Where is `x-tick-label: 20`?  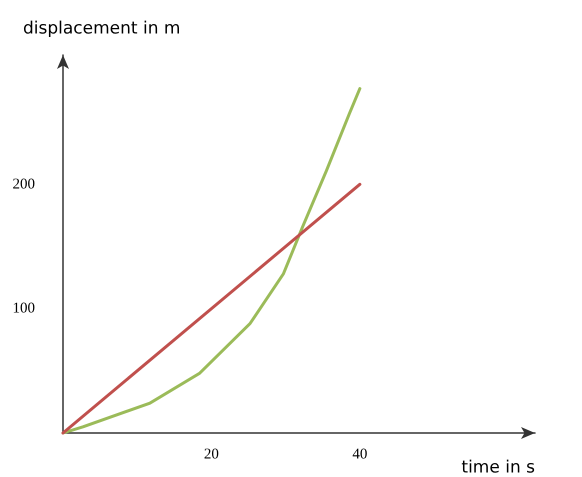
x-tick-label: 20 is located at coordinates (211, 454).